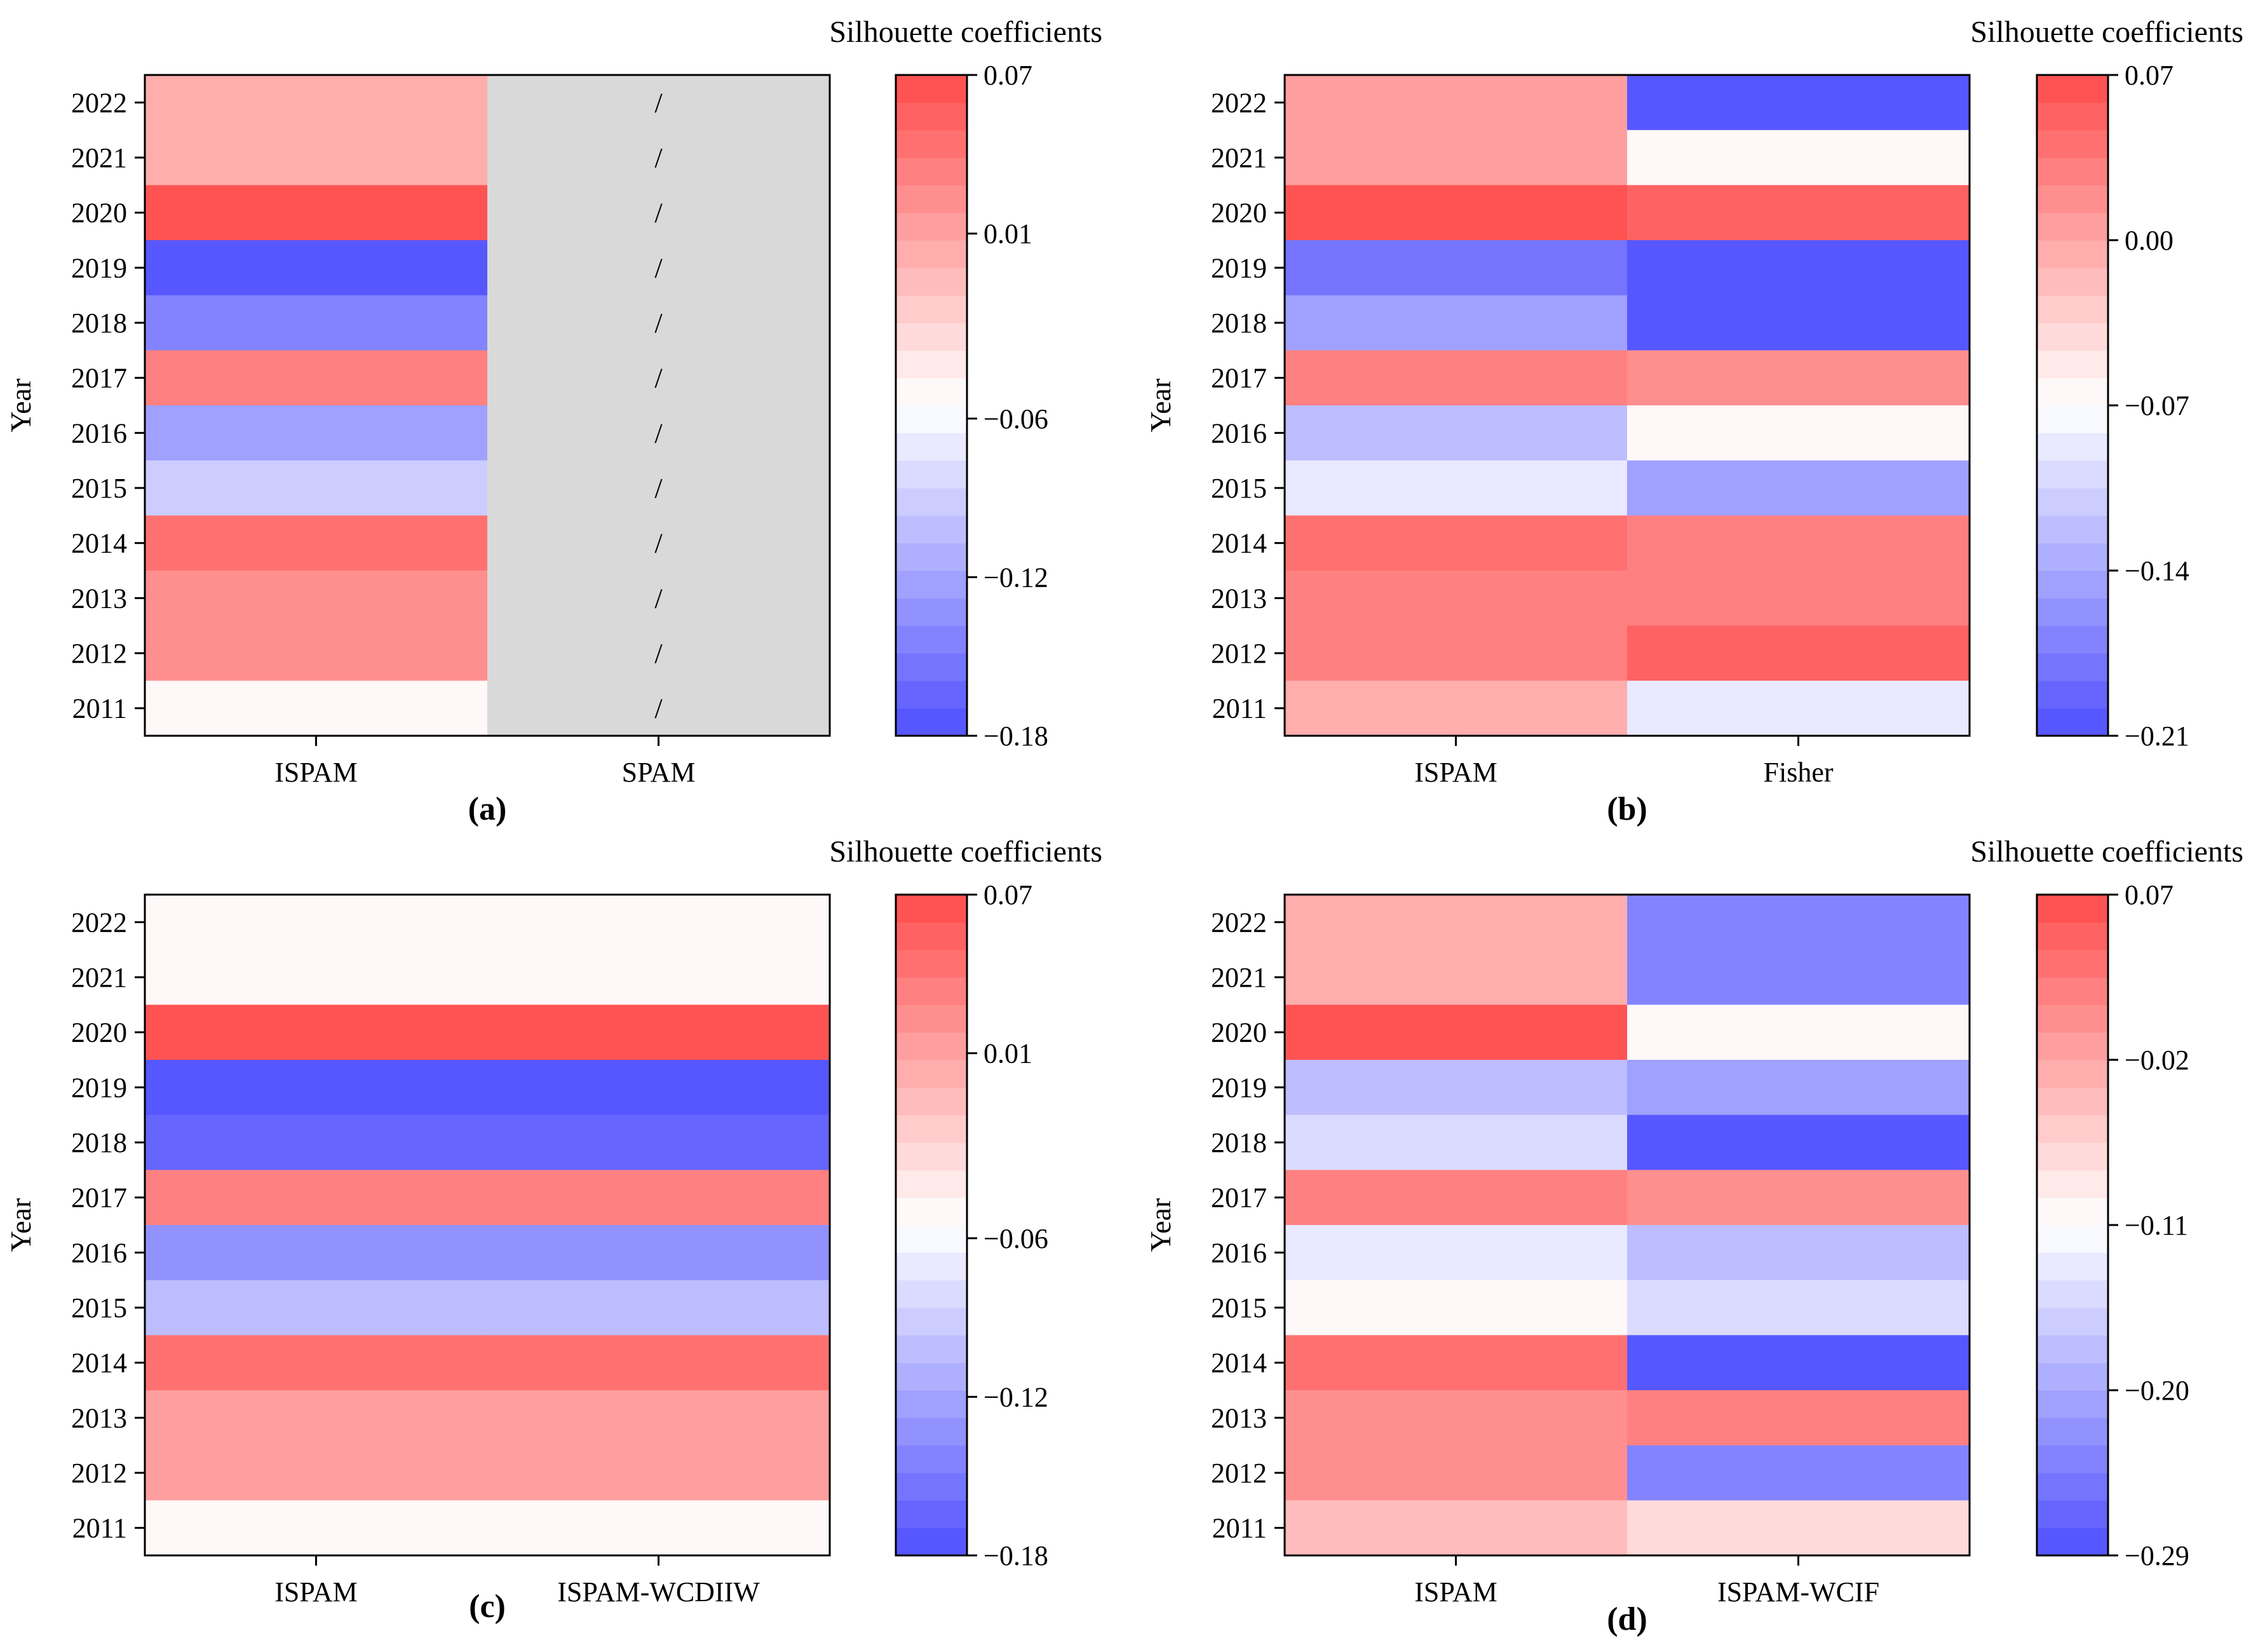  Describe the element at coordinates (99, 157) in the screenshot. I see `y-tick-label: 2021` at that location.